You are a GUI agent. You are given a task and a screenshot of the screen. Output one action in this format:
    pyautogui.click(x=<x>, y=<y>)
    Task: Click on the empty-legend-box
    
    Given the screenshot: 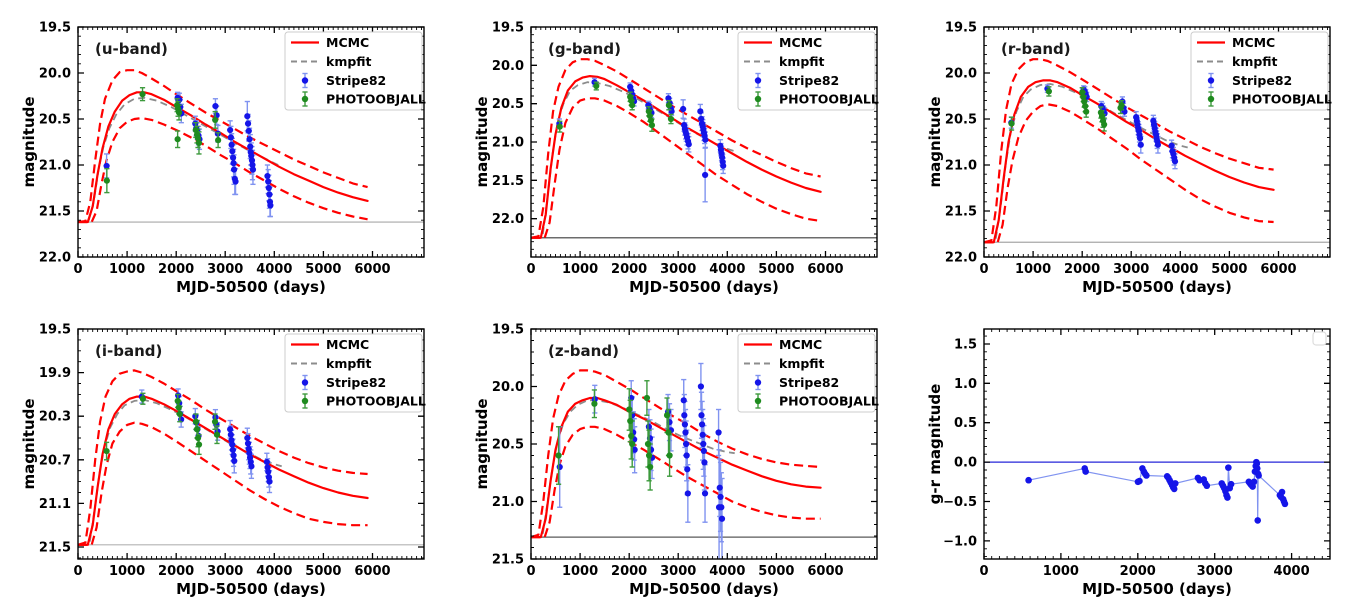 What is the action you would take?
    pyautogui.click(x=1319, y=338)
    